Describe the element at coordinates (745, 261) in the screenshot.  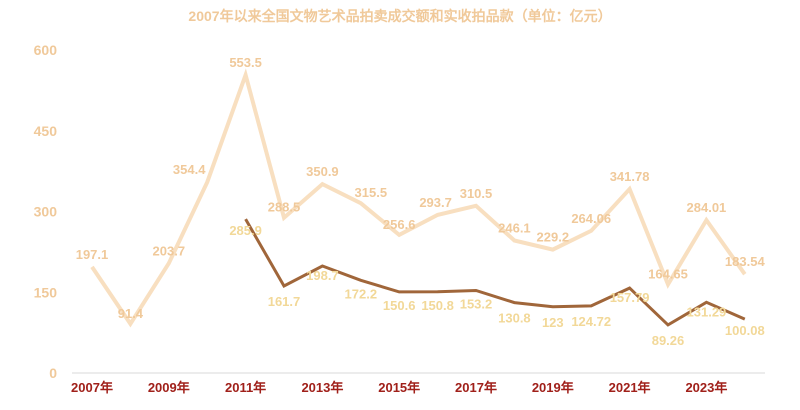
I see `data-label: 183.54` at that location.